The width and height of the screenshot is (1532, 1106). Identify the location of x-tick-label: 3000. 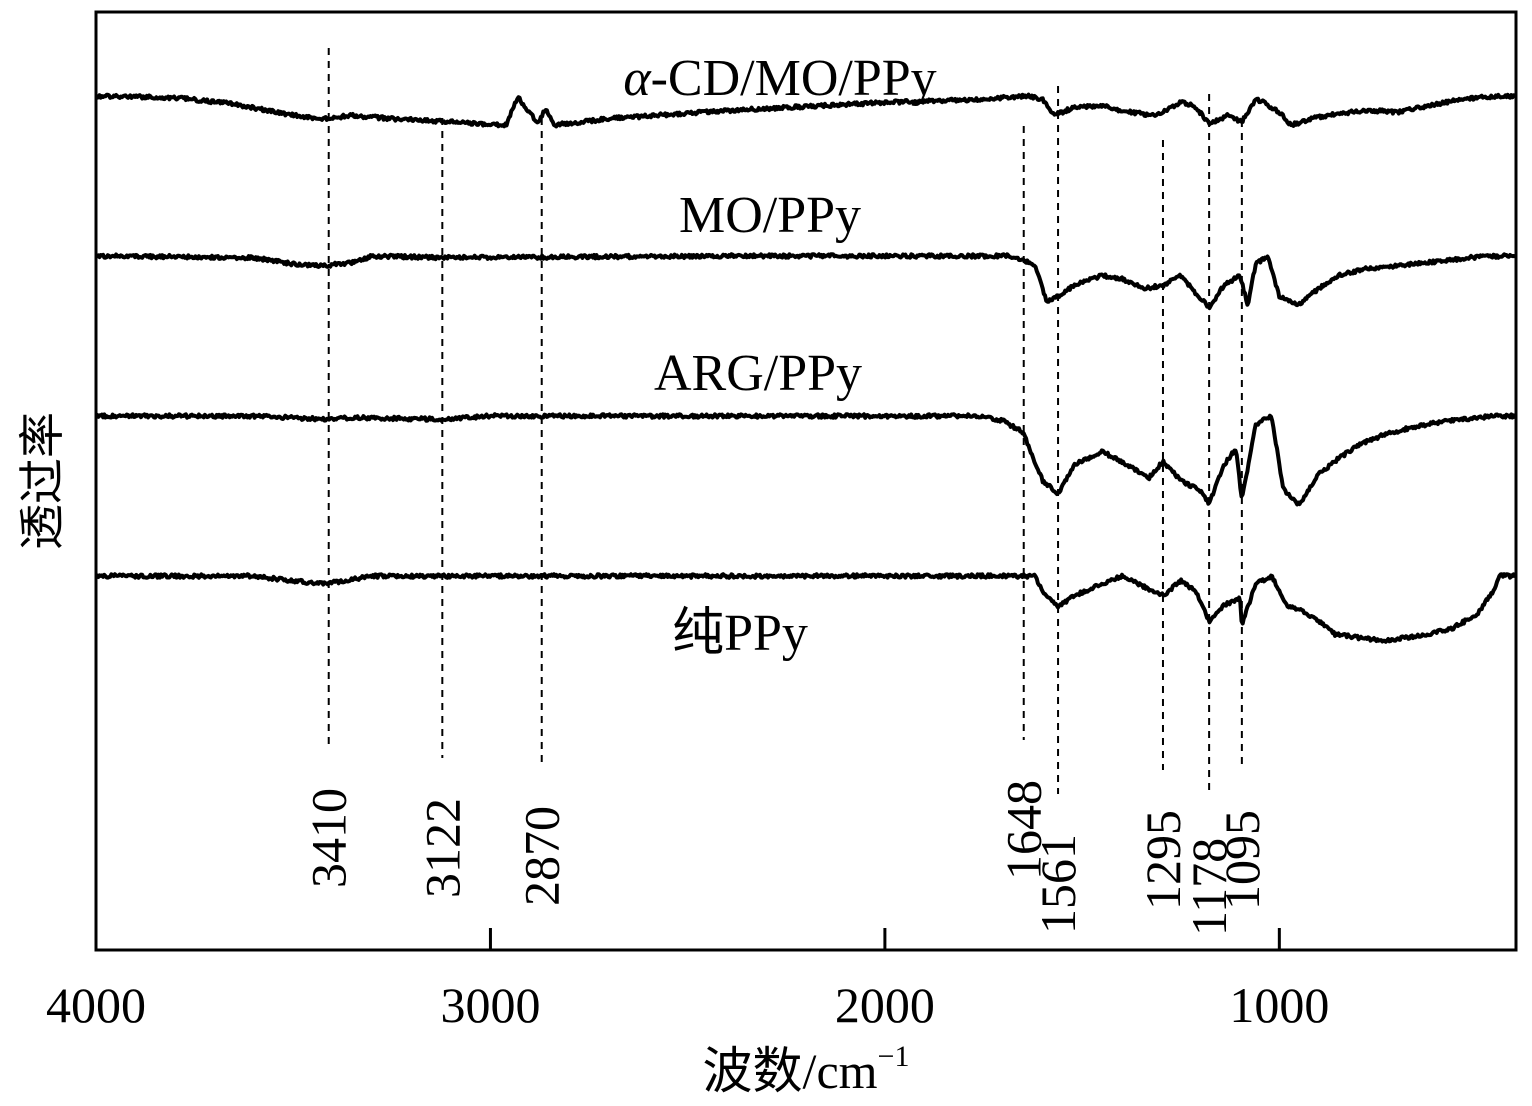
(490, 1005).